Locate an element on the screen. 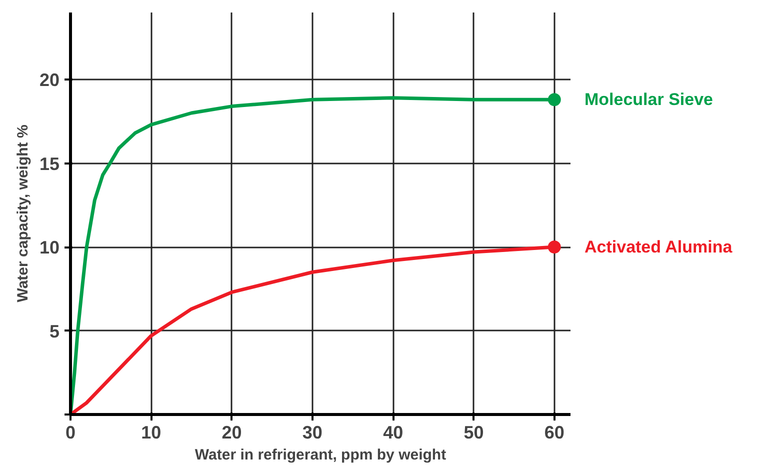  y-tick-label: 10 is located at coordinates (49, 248).